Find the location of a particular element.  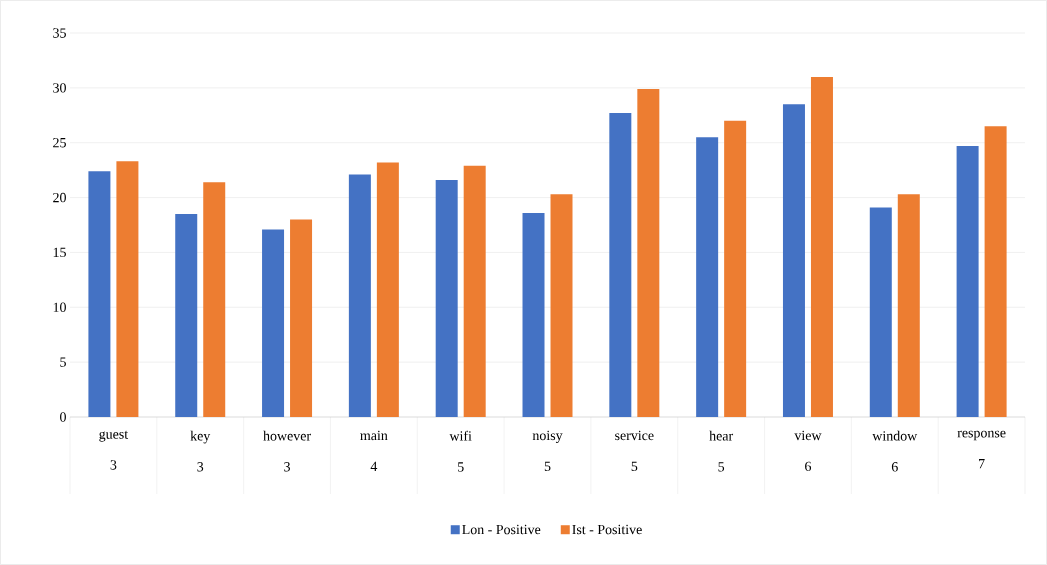

category-label: hear 5 is located at coordinates (721, 451).